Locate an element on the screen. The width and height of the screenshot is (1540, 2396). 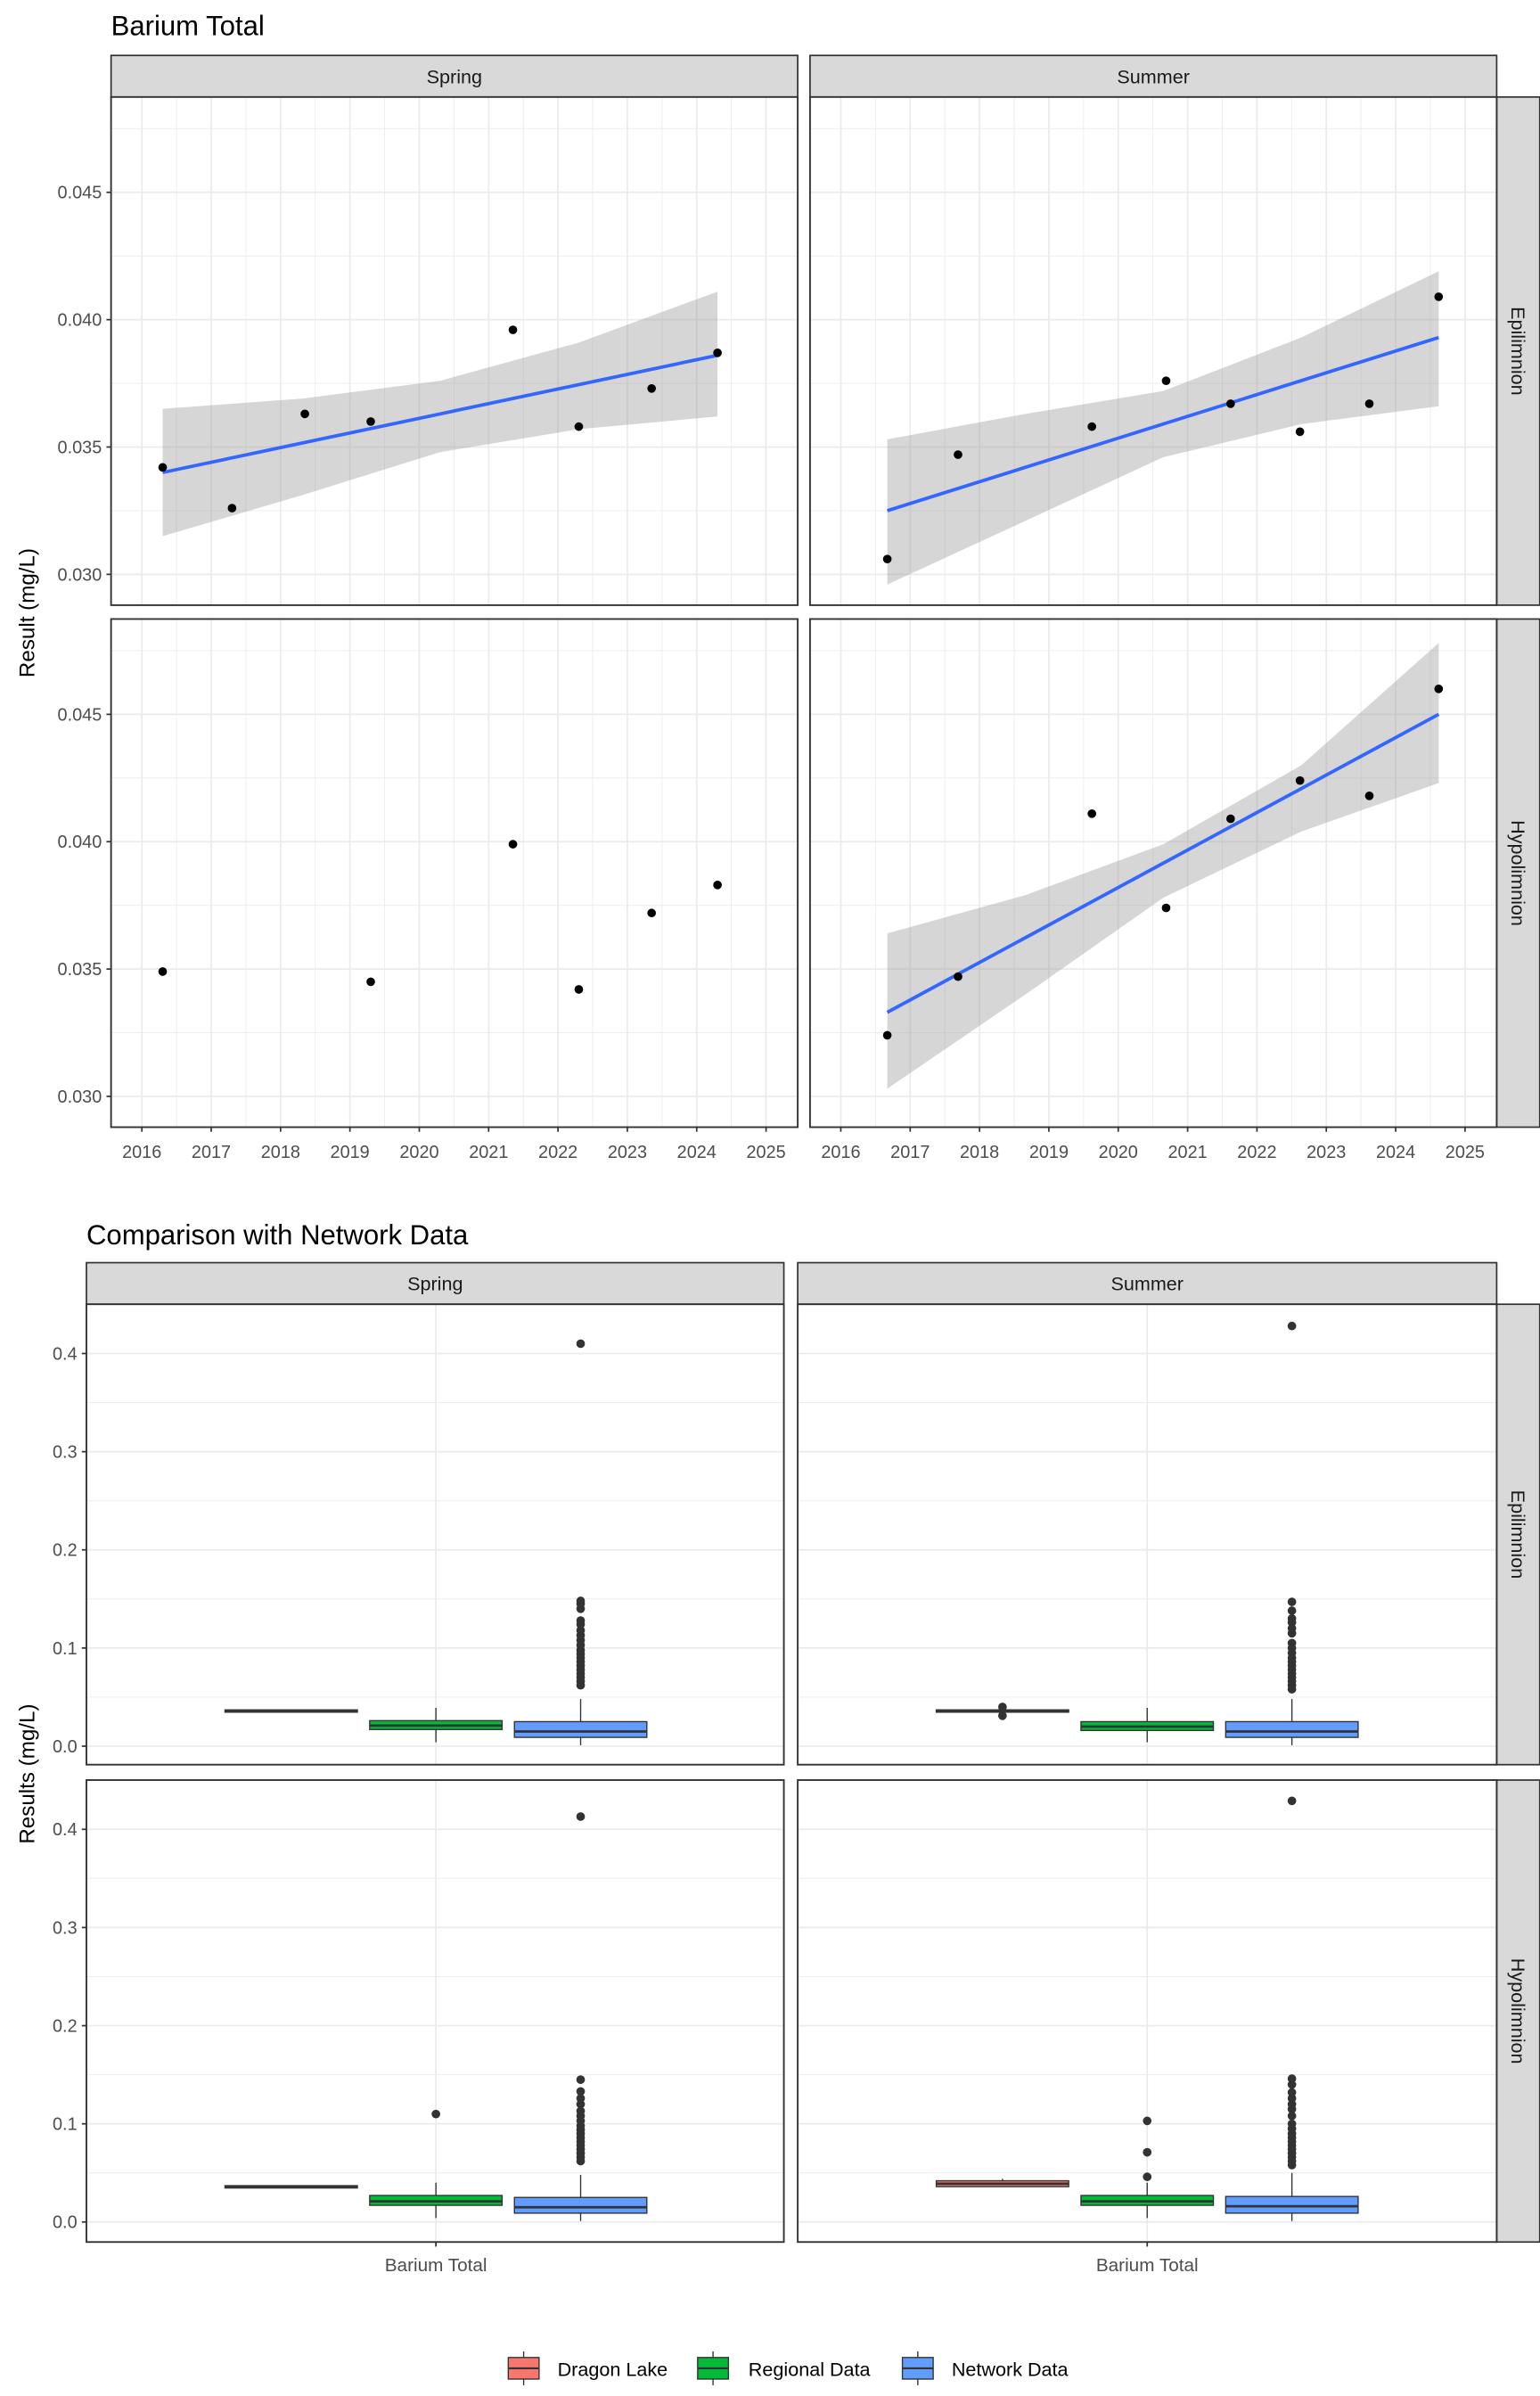
y-tick-label: 0.1 is located at coordinates (65, 2125).